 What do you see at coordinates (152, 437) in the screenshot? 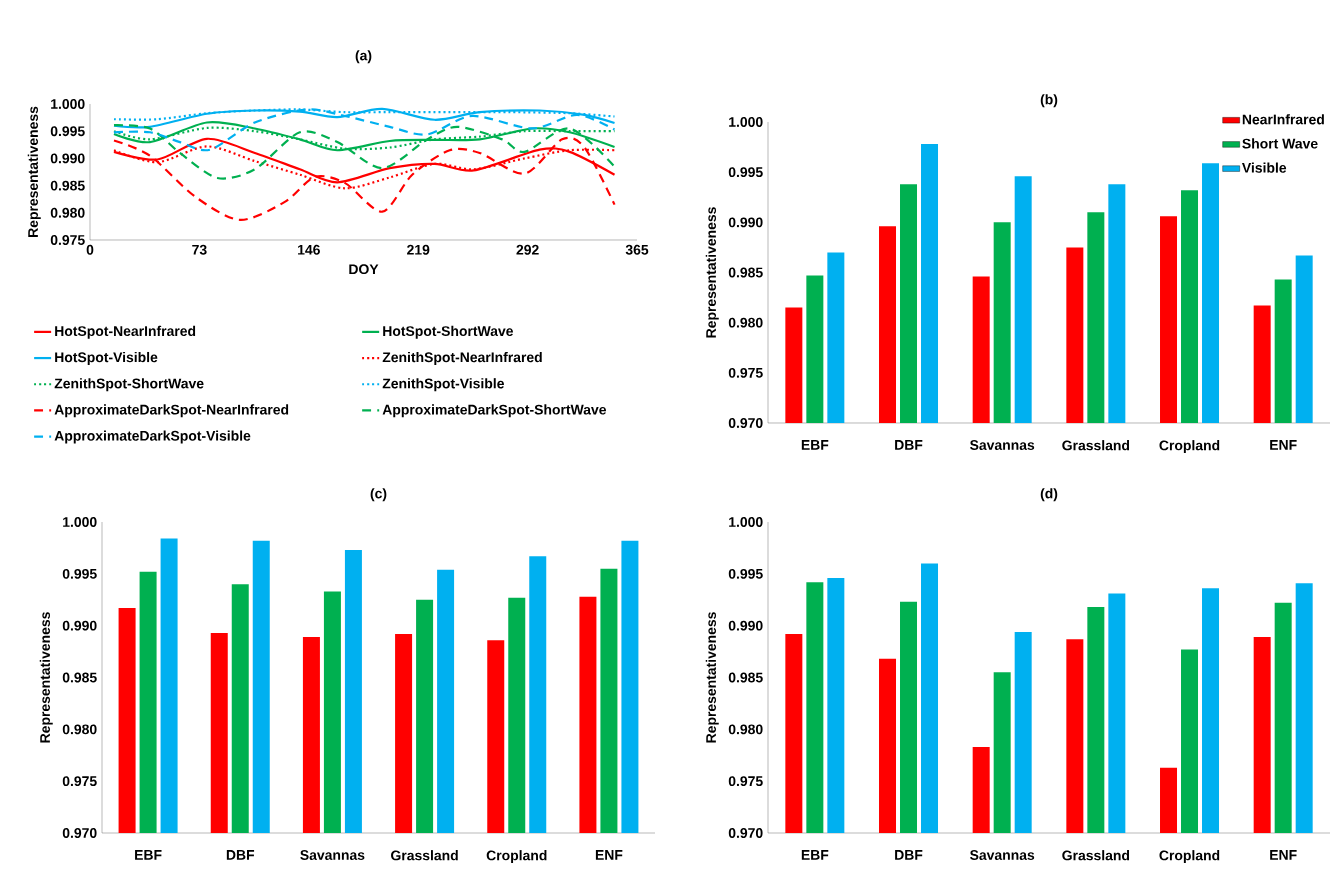
I see `legend-label: ApproximateDarkSpot-Visible` at bounding box center [152, 437].